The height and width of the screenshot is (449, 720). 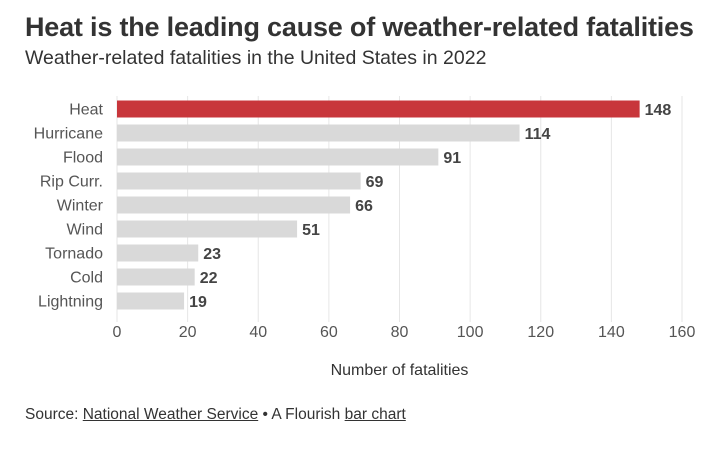 I want to click on source-link: National Weather Service, so click(x=170, y=414).